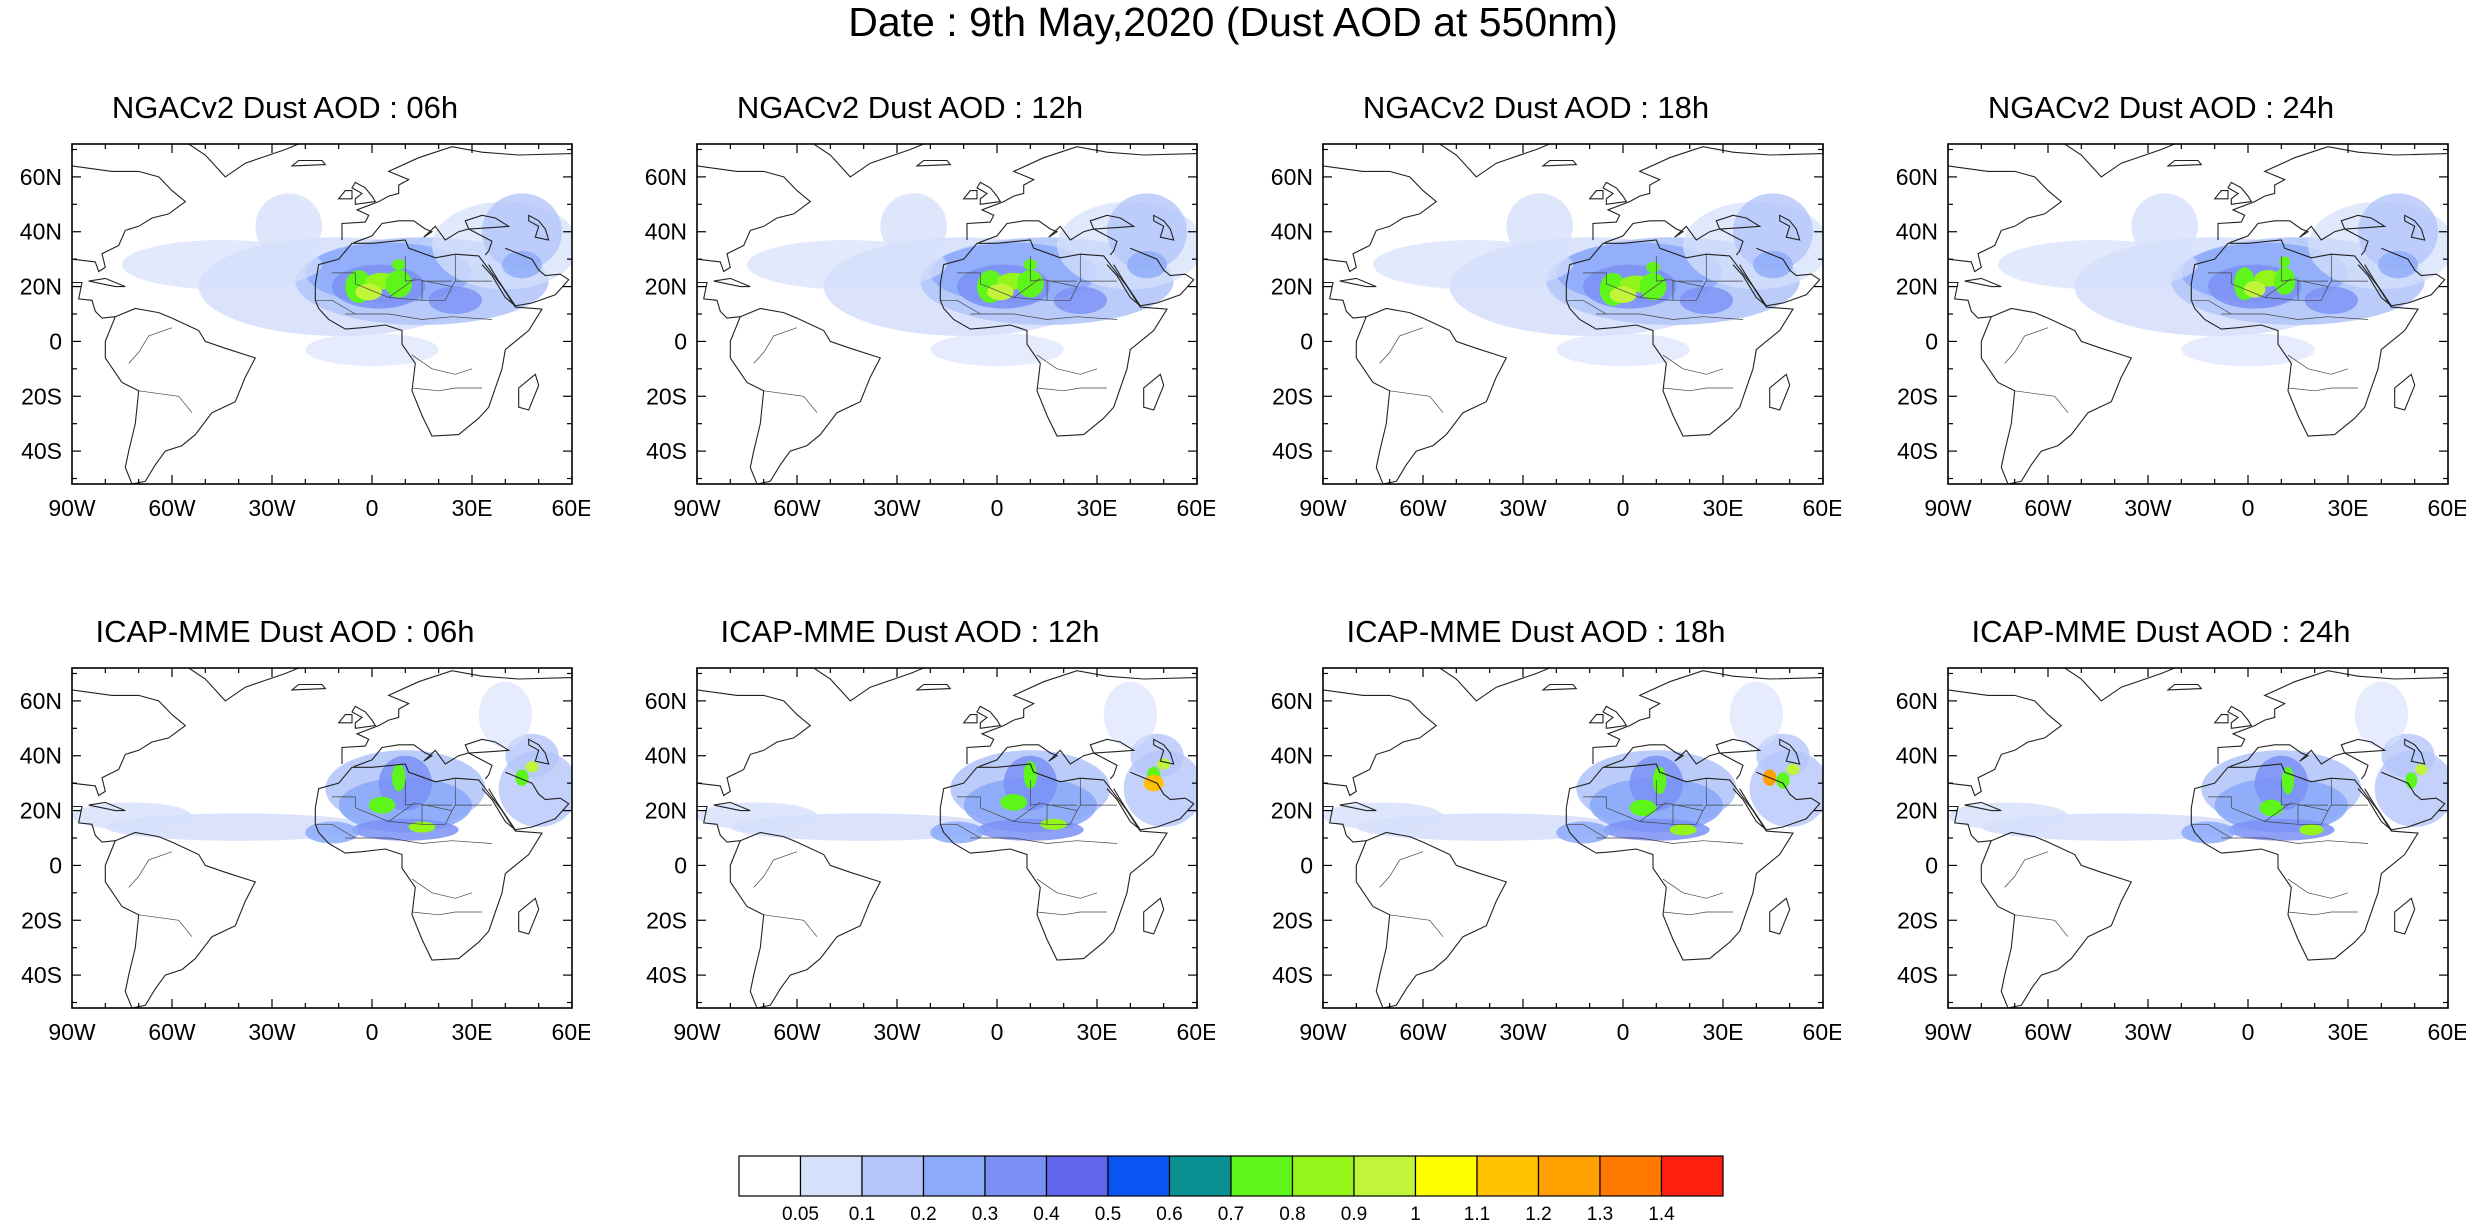 The height and width of the screenshot is (1222, 2466). I want to click on panel-title: ICAP-MME Dust AOD : 12h, so click(910, 631).